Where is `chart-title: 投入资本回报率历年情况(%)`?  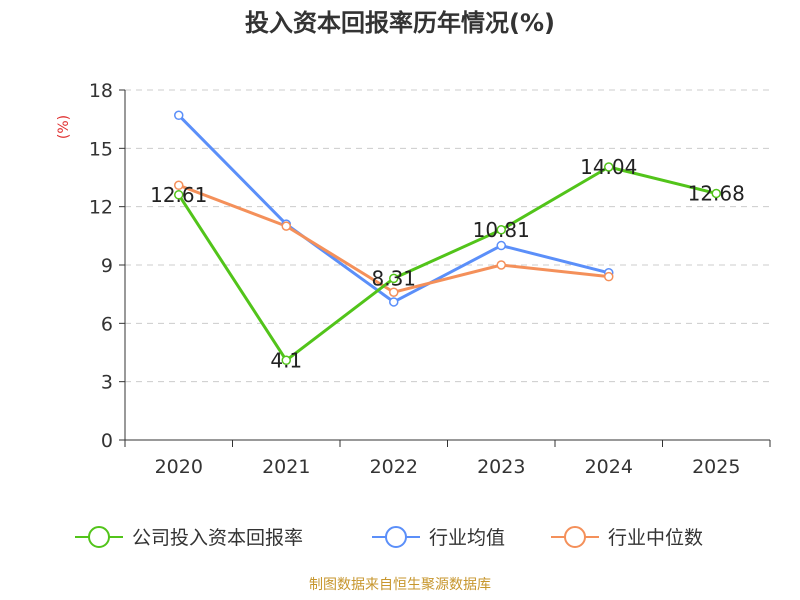
chart-title: 投入资本回报率历年情况(%) is located at coordinates (400, 23).